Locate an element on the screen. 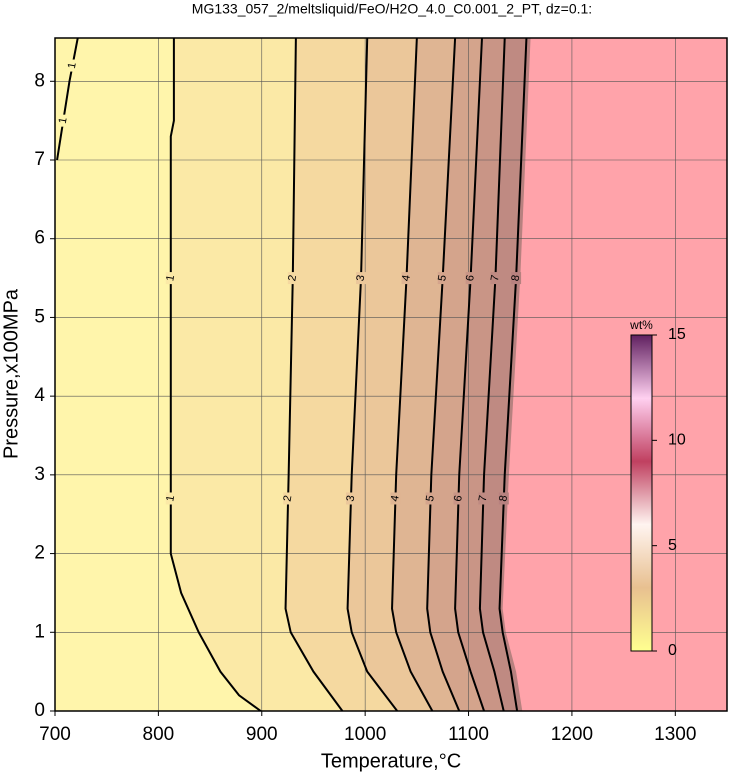 The image size is (734, 781). x-tick-label: 900 is located at coordinates (262, 734).